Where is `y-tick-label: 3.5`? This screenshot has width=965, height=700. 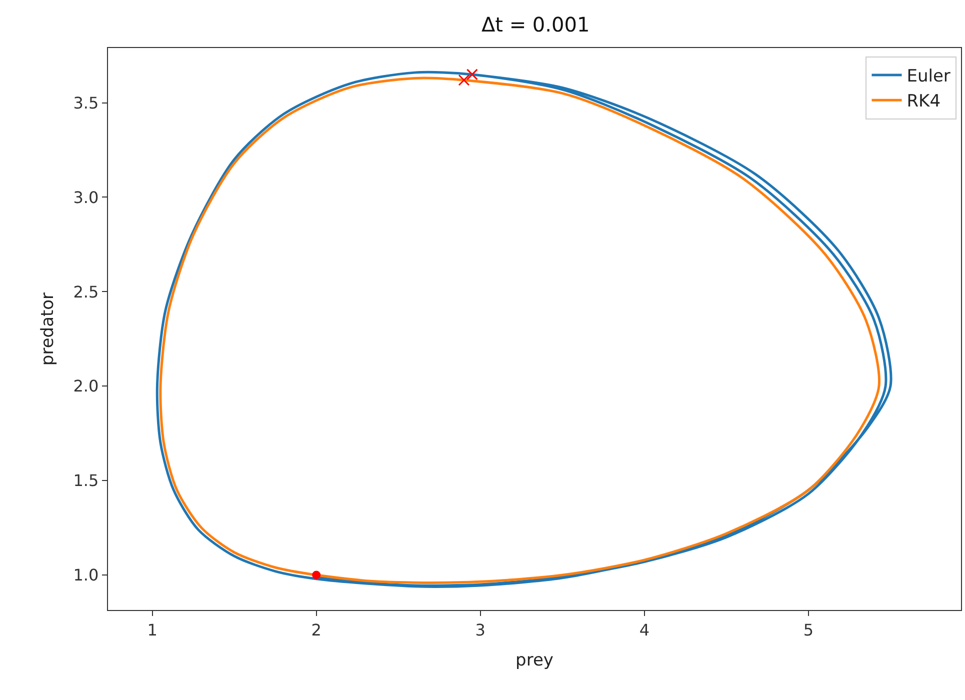 y-tick-label: 3.5 is located at coordinates (86, 102).